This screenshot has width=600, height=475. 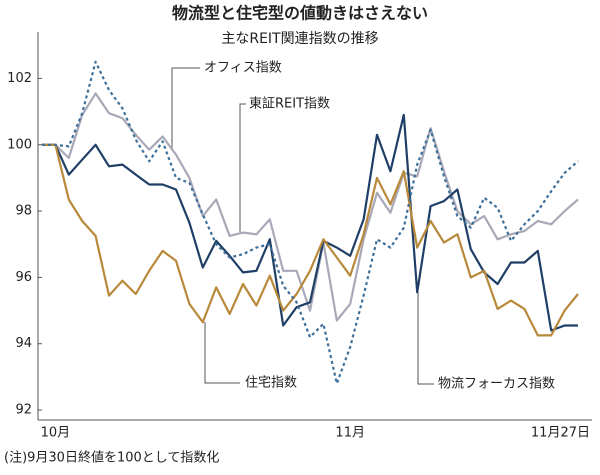 What do you see at coordinates (56, 433) in the screenshot?
I see `x-tick-label: 10月` at bounding box center [56, 433].